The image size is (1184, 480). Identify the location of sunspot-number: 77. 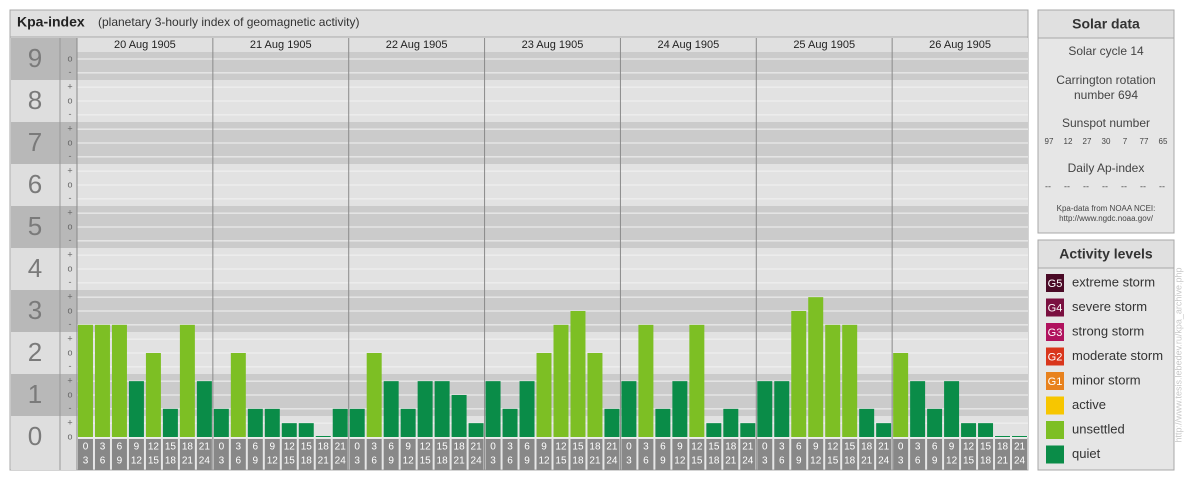
(1144, 141).